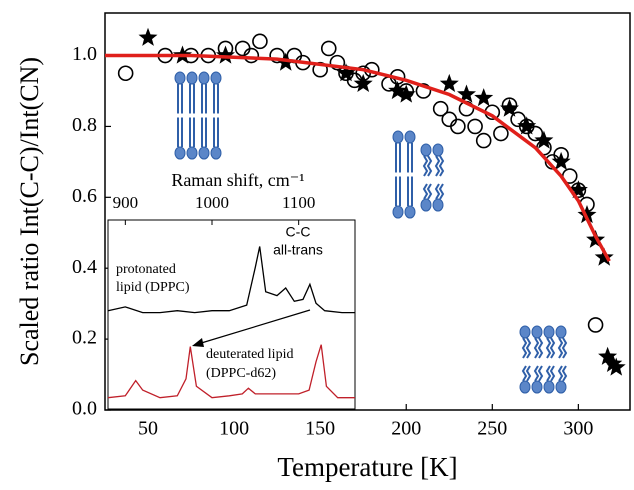  Describe the element at coordinates (234, 429) in the screenshot. I see `x-tick-label: 100` at that location.